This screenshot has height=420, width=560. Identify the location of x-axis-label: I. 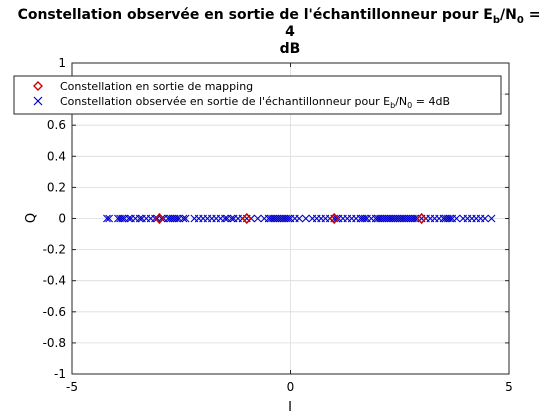
(290, 407).